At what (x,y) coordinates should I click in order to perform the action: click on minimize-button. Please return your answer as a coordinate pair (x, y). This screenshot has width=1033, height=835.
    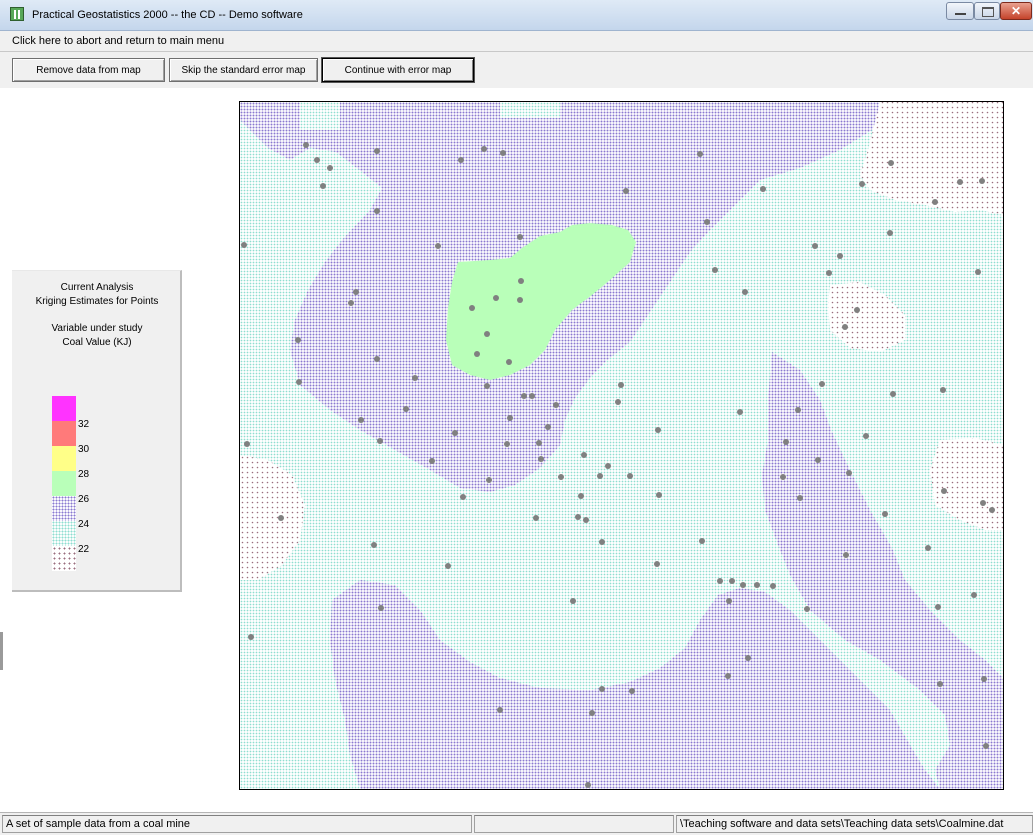
    Looking at the image, I should click on (960, 11).